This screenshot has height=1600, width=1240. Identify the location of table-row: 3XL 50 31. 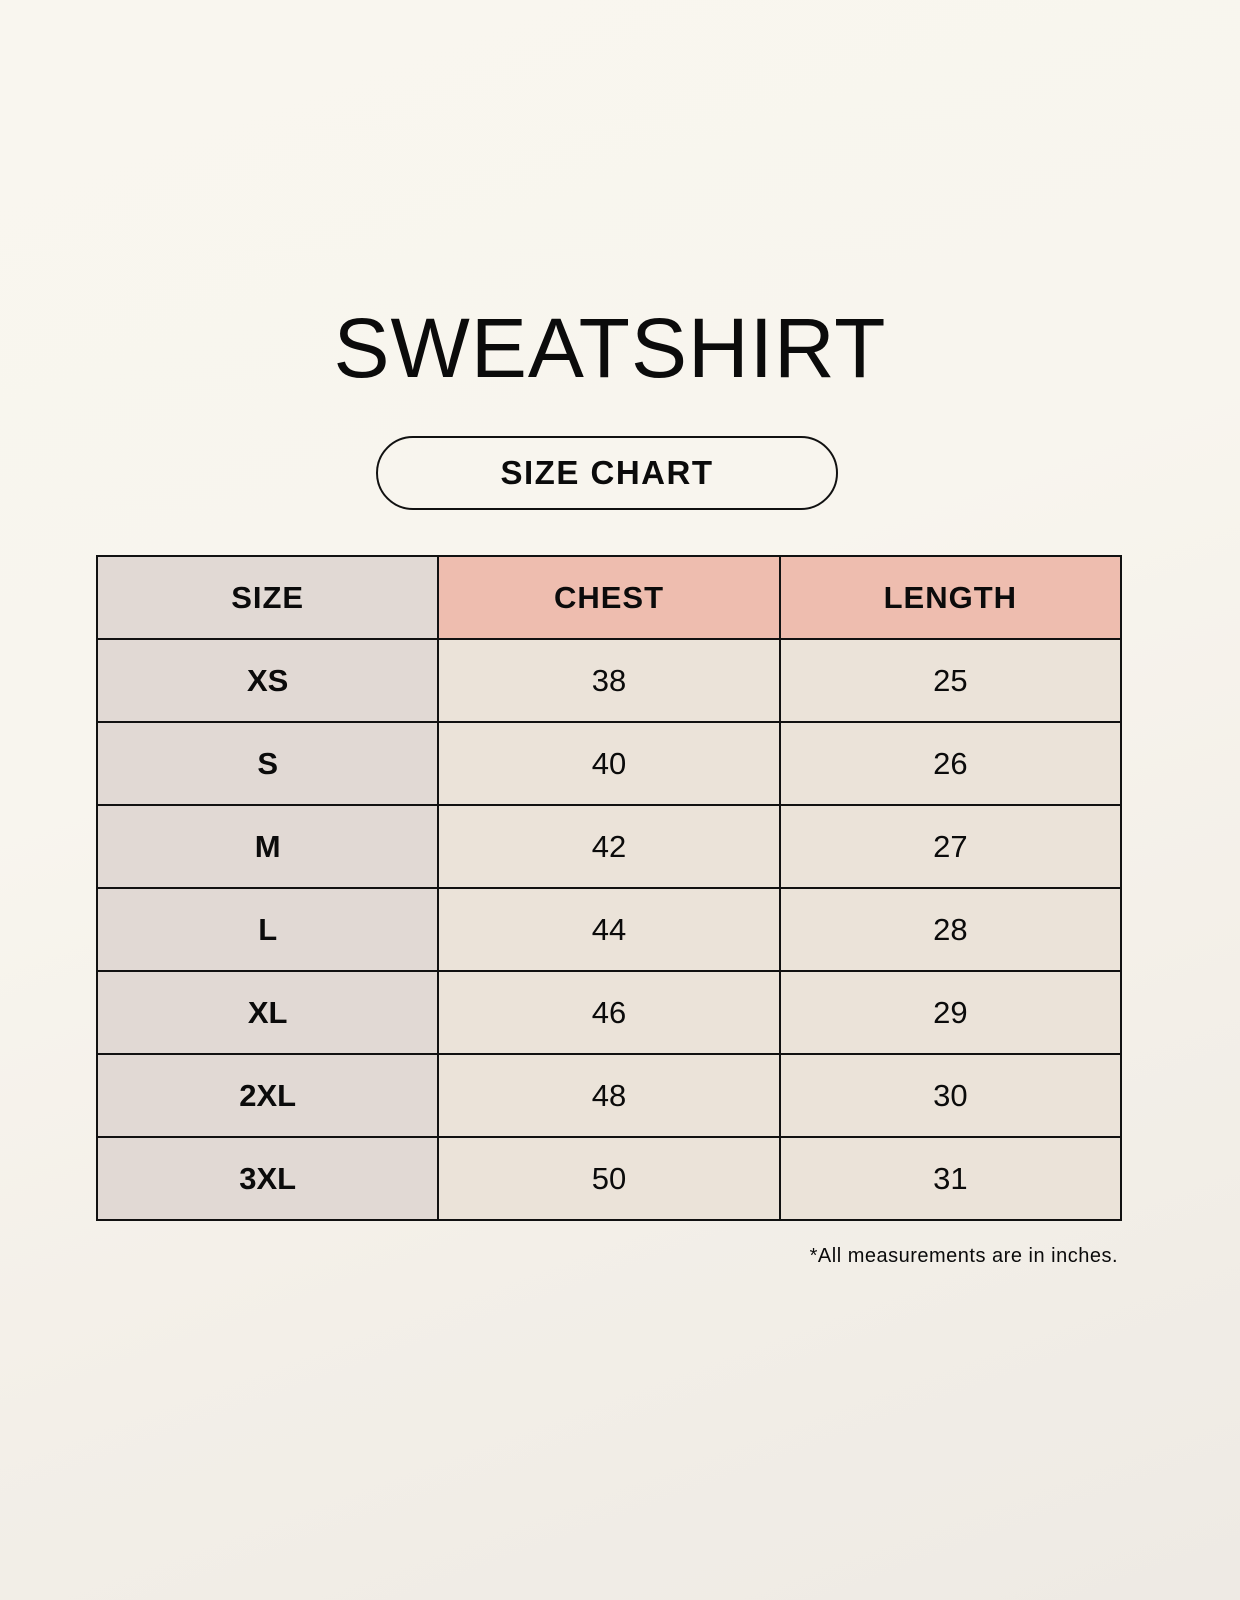
(609, 1178).